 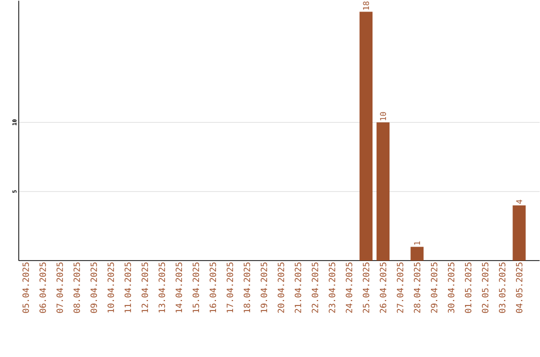 I want to click on x-tick-label: 07.04.2025, so click(x=59, y=287).